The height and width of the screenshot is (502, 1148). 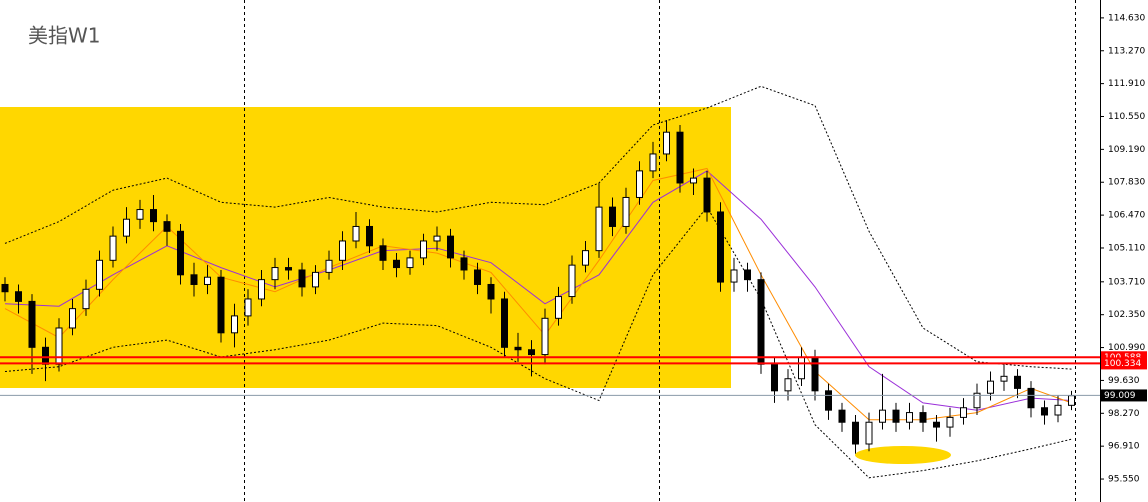 What do you see at coordinates (1126, 150) in the screenshot?
I see `y-tick-label: 109.190` at bounding box center [1126, 150].